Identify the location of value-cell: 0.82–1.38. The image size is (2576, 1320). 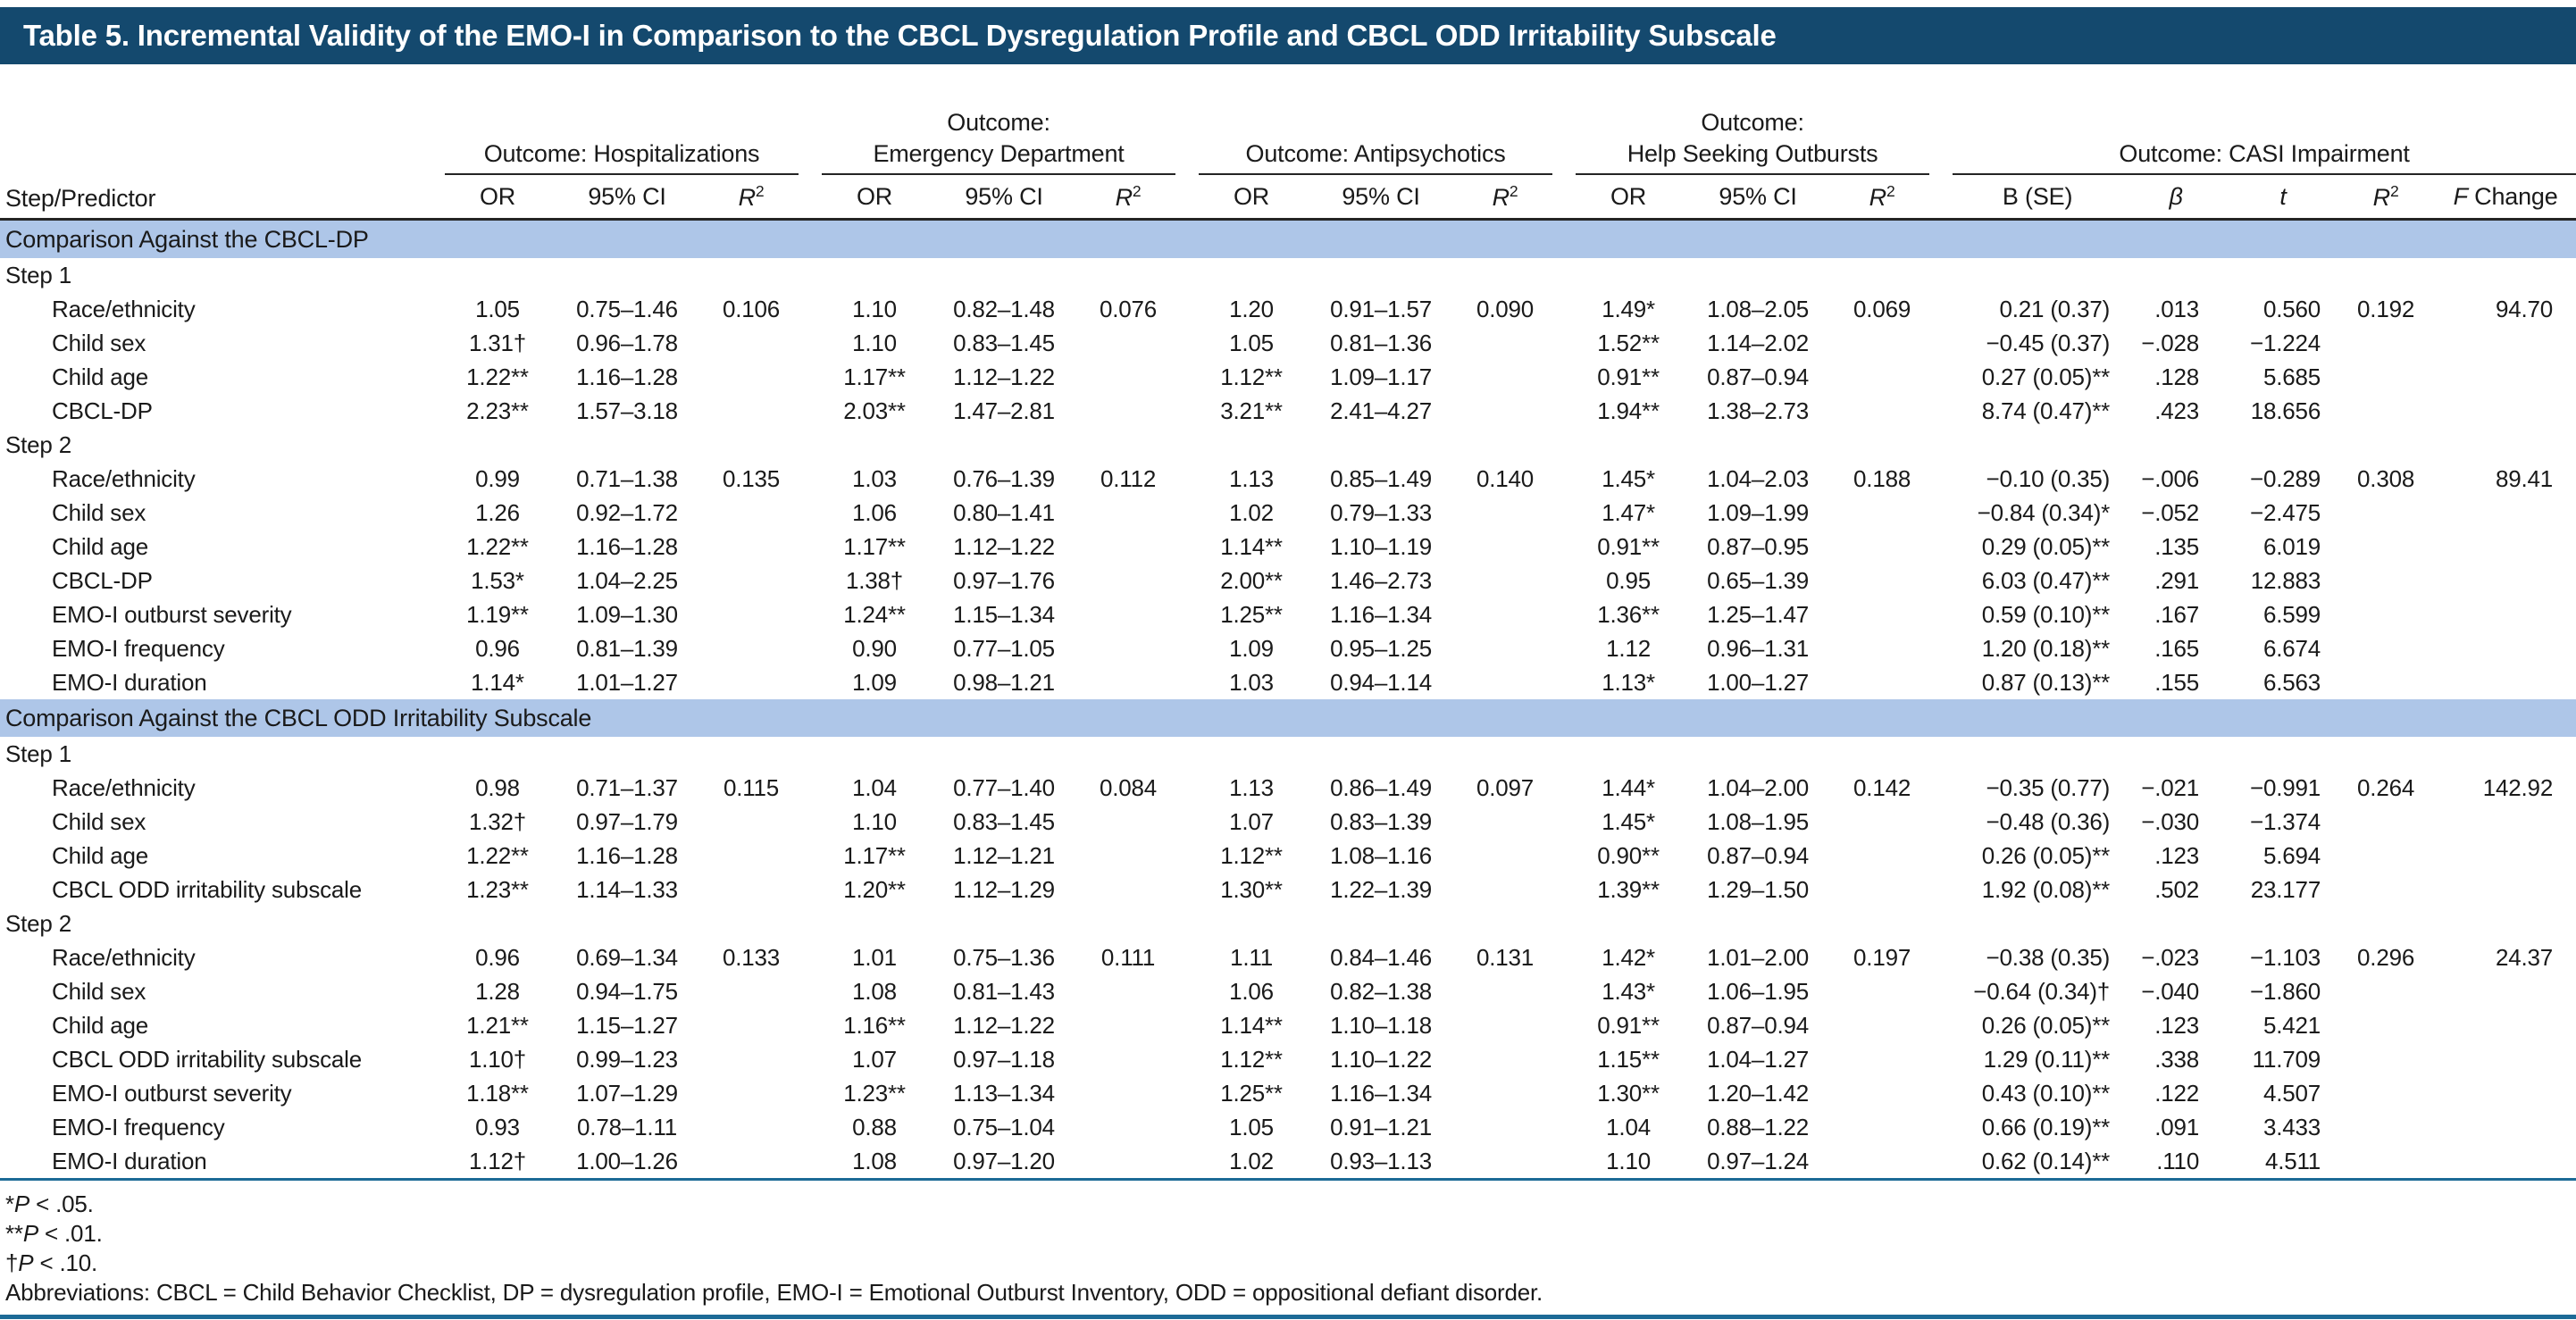
(1381, 991).